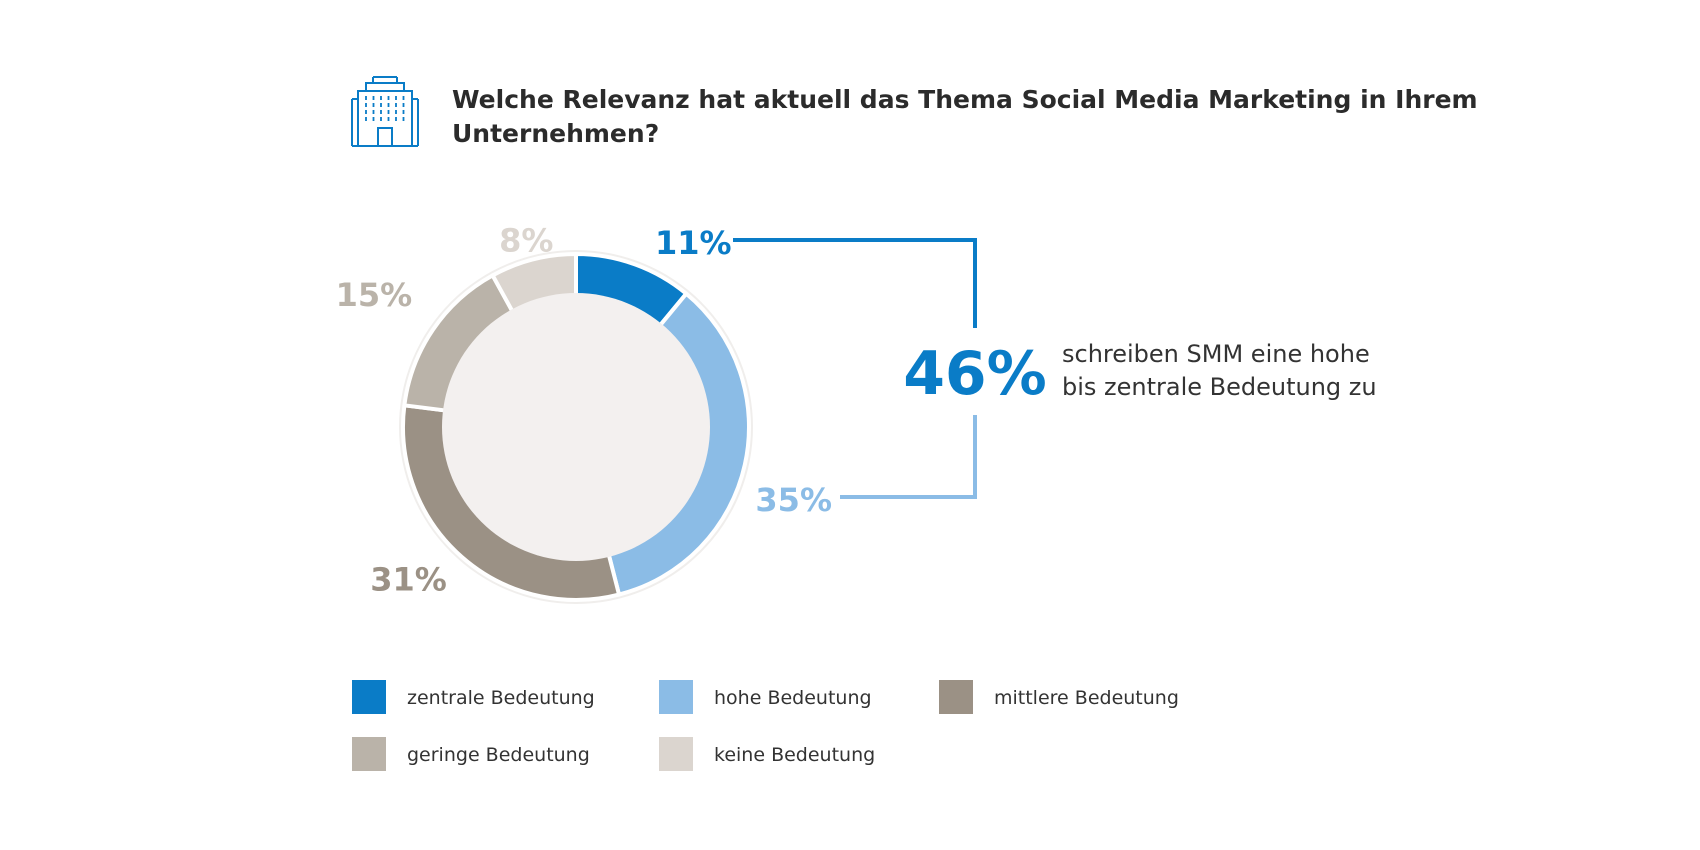 Image resolution: width=1700 pixels, height=850 pixels. I want to click on legend-label-geringe: geringe Bedeutung, so click(498, 755).